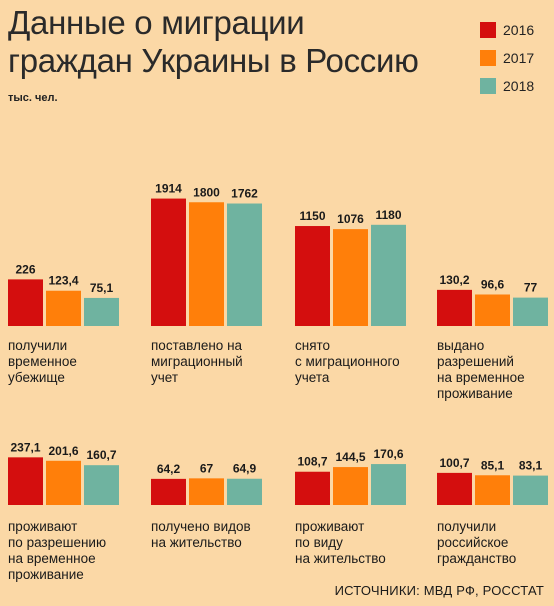 The width and height of the screenshot is (554, 606). Describe the element at coordinates (454, 307) in the screenshot. I see `bar-4-2016` at that location.